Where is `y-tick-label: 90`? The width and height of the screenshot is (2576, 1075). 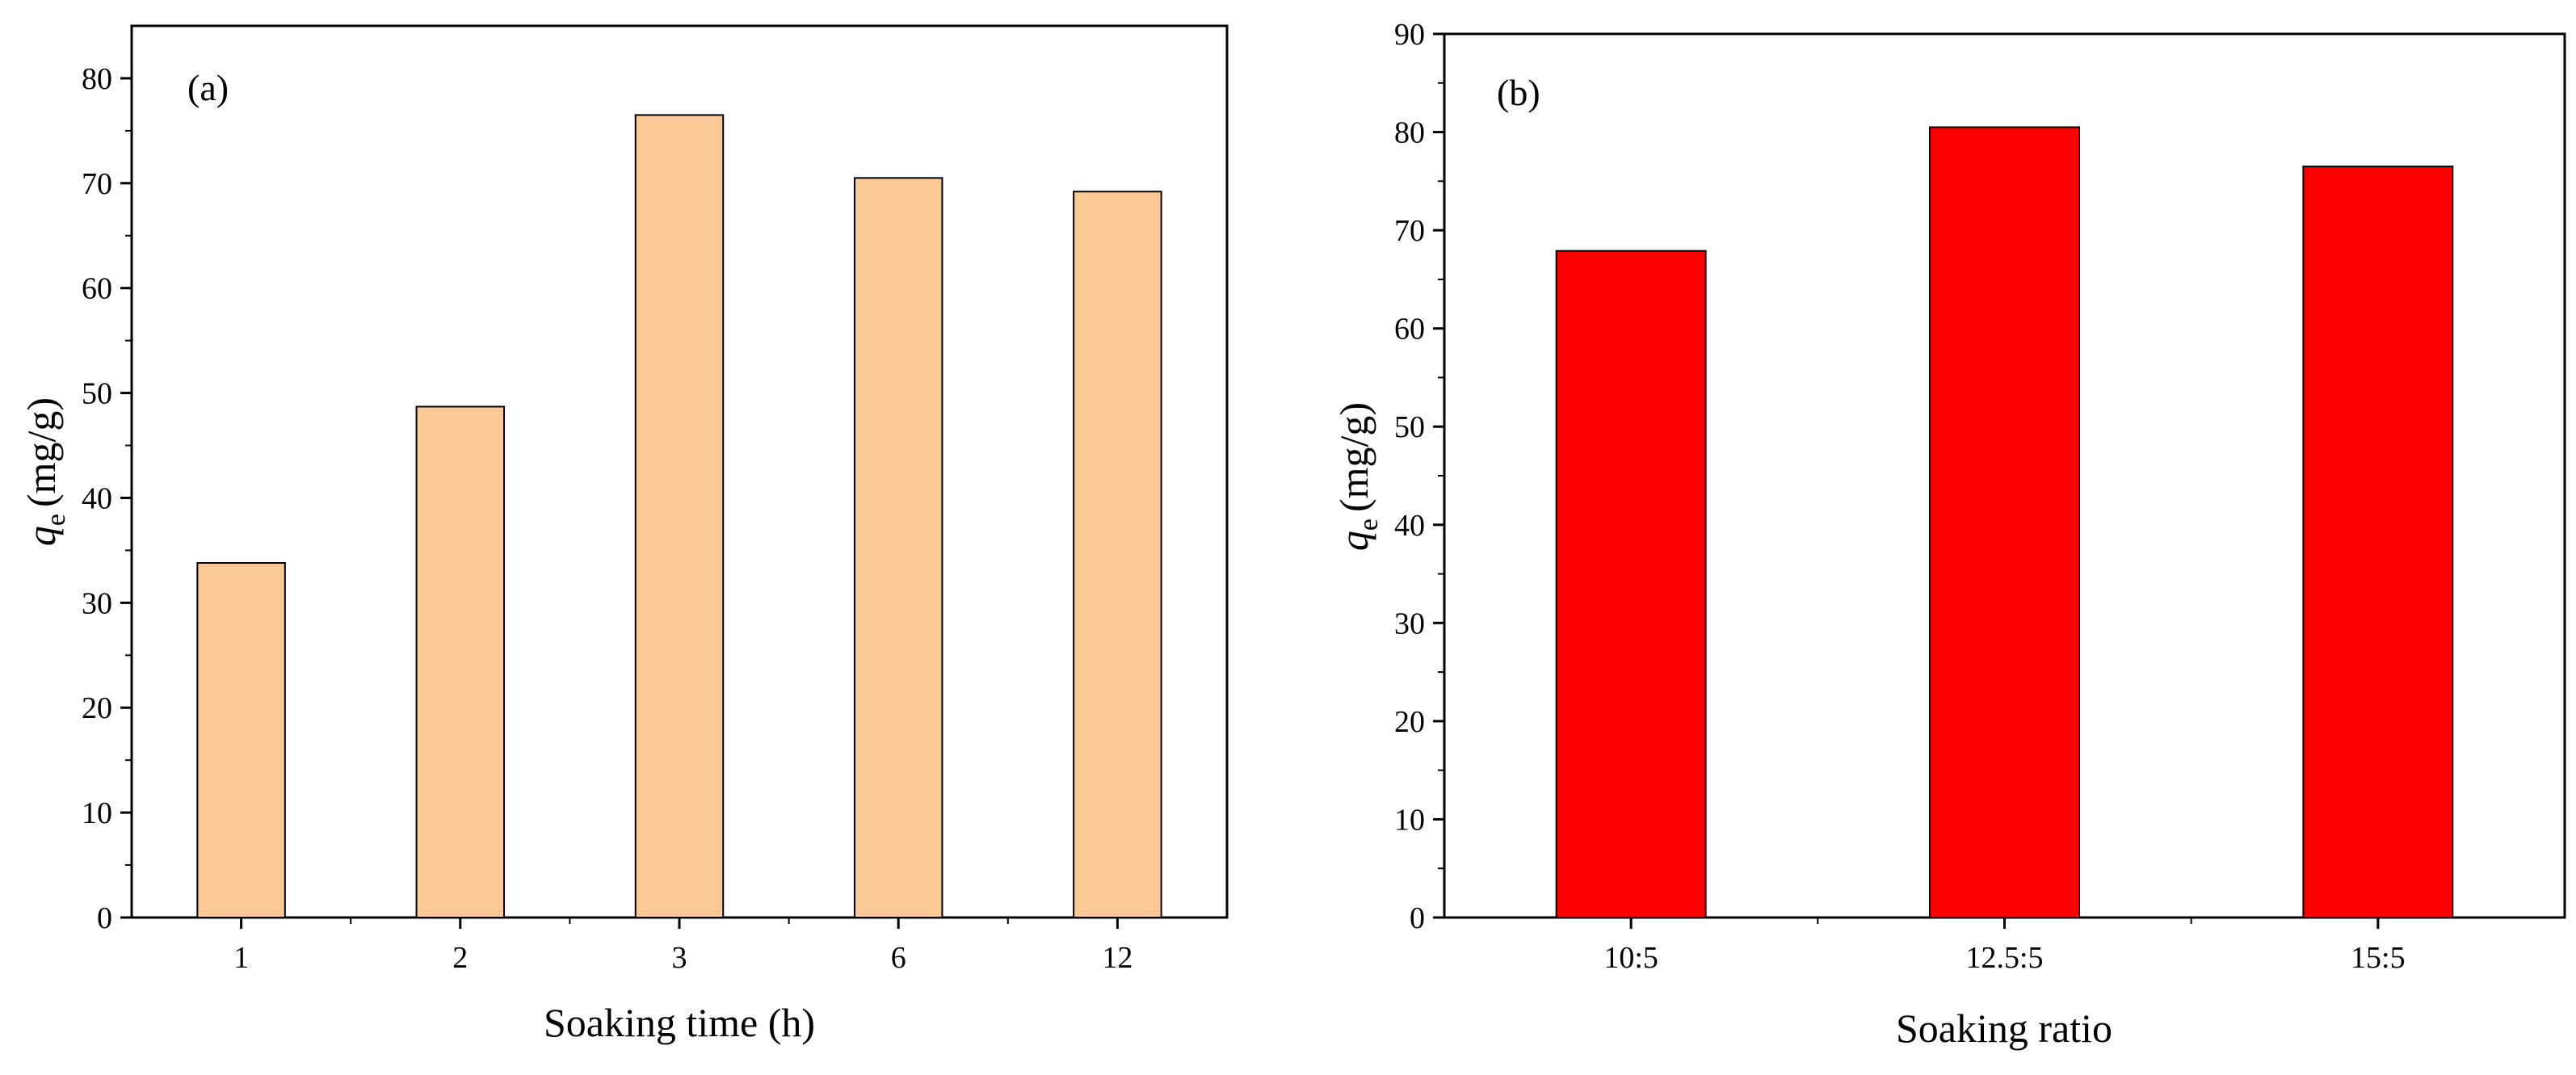 y-tick-label: 90 is located at coordinates (1409, 35).